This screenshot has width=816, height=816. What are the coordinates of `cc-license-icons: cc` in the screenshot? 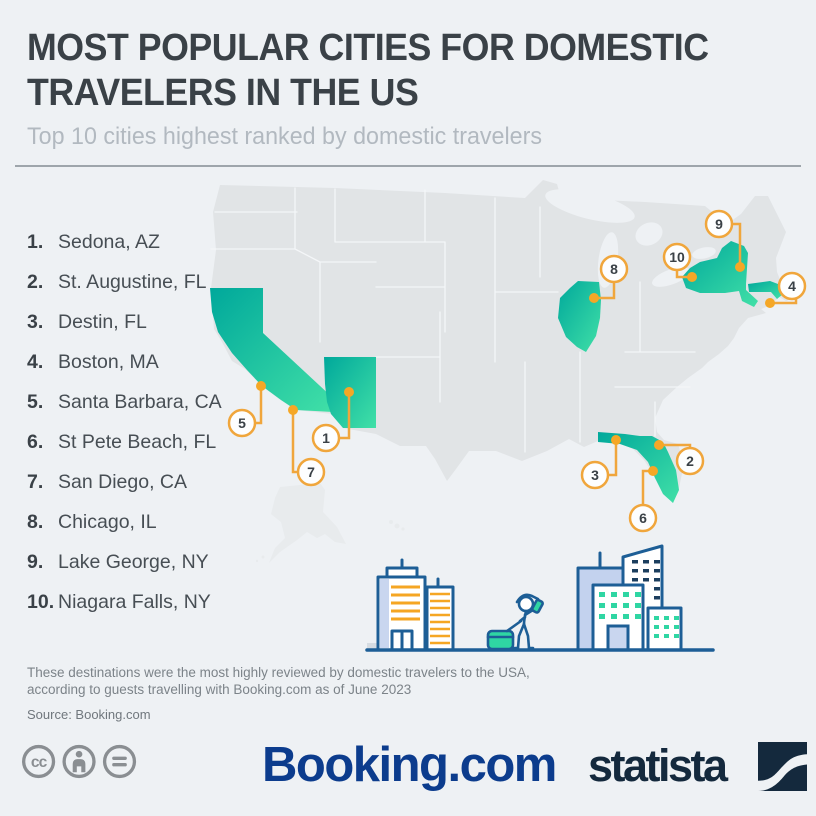 It's located at (79, 761).